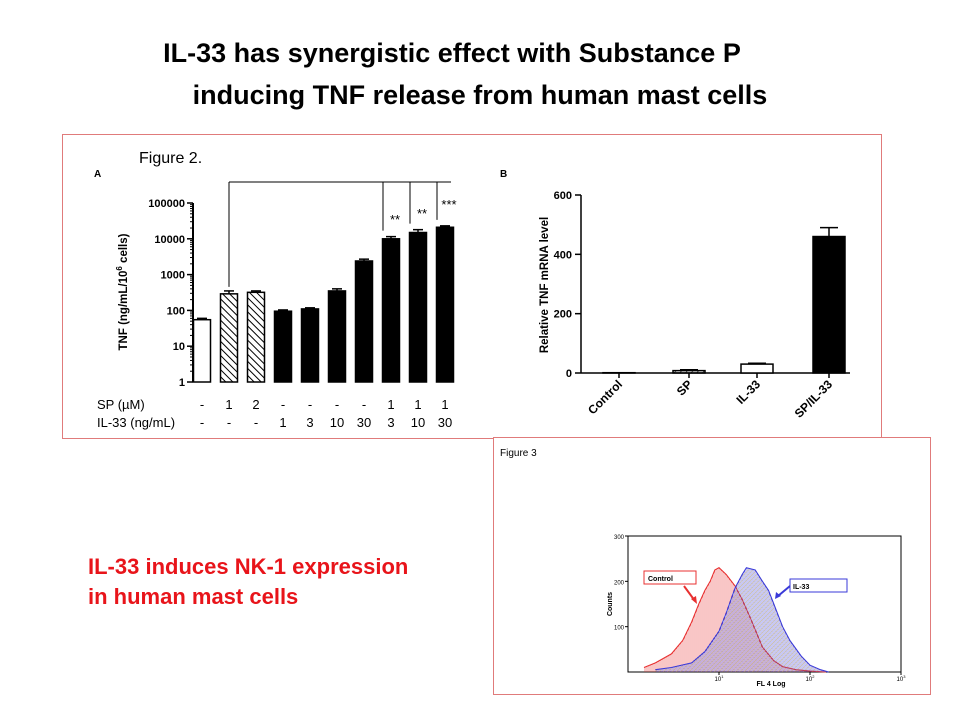 The image size is (960, 720). What do you see at coordinates (770, 684) in the screenshot?
I see `figure-3-x-axis-label: FL 4 Log` at bounding box center [770, 684].